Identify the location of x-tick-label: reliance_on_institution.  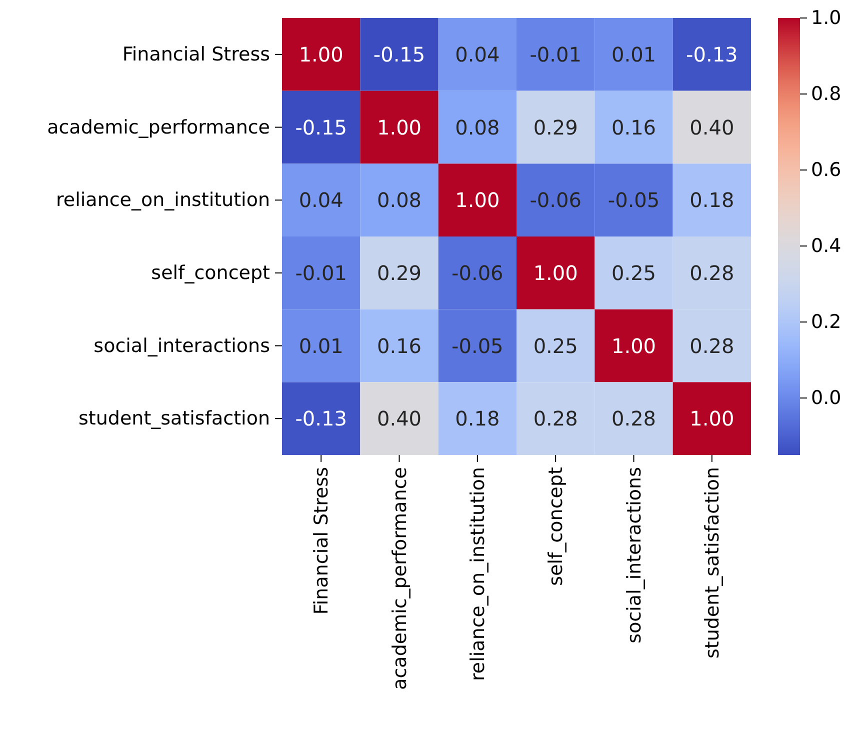
(478, 574).